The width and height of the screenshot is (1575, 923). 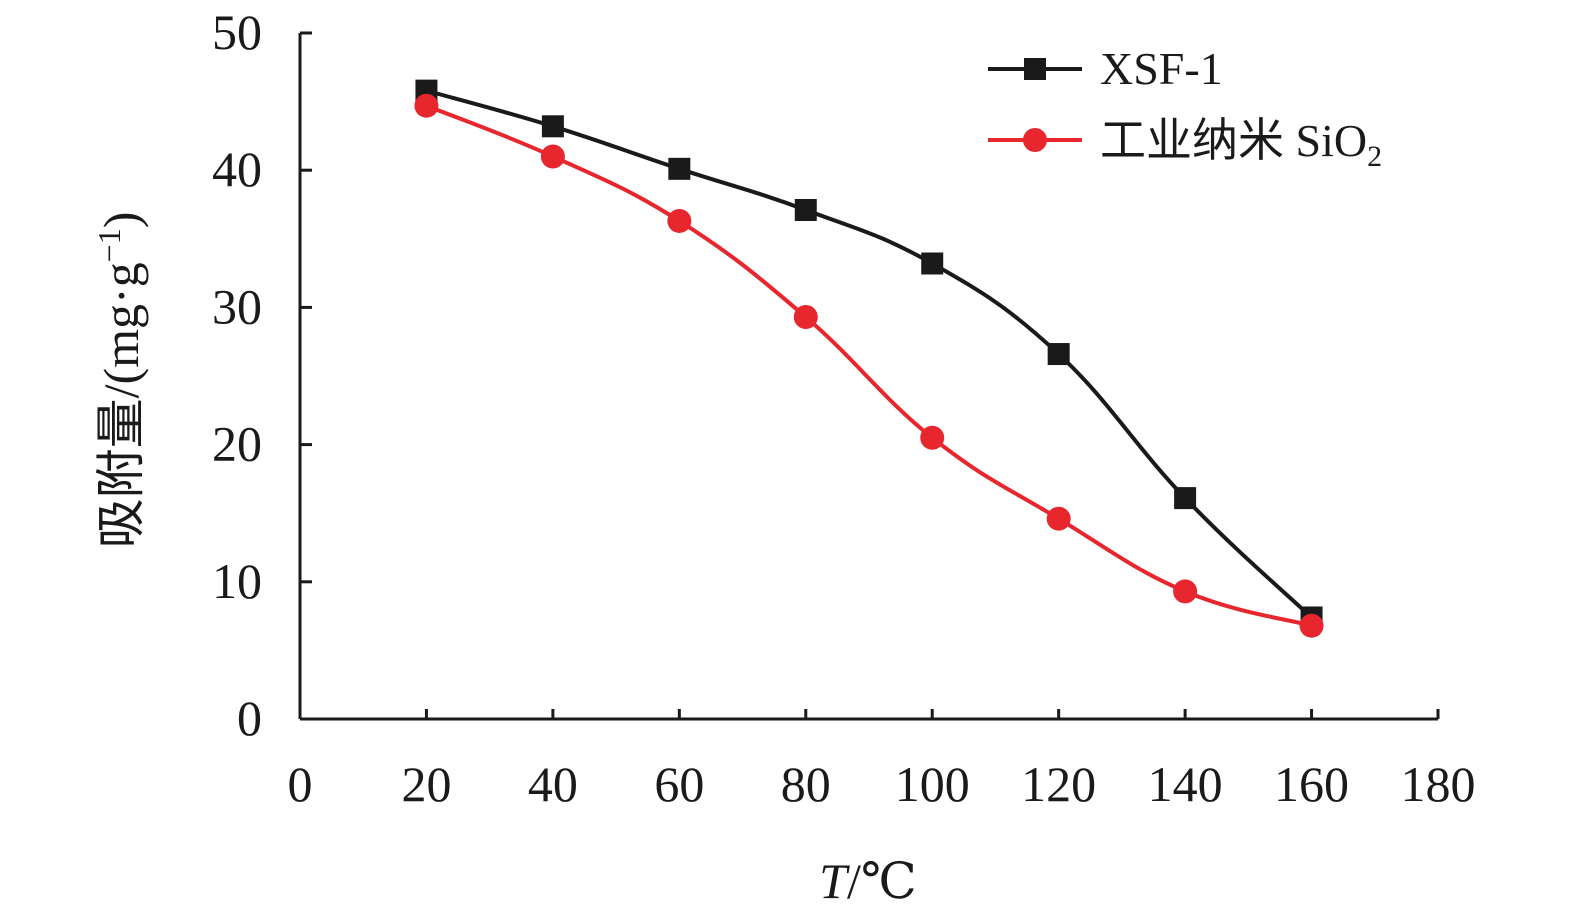 I want to click on y-tick-label: 40, so click(x=237, y=169).